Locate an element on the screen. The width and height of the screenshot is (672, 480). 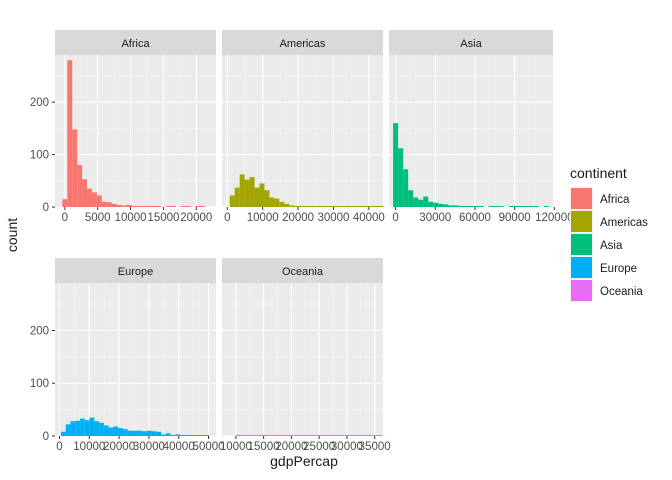
x-tick-label: 10000 is located at coordinates (236, 447).